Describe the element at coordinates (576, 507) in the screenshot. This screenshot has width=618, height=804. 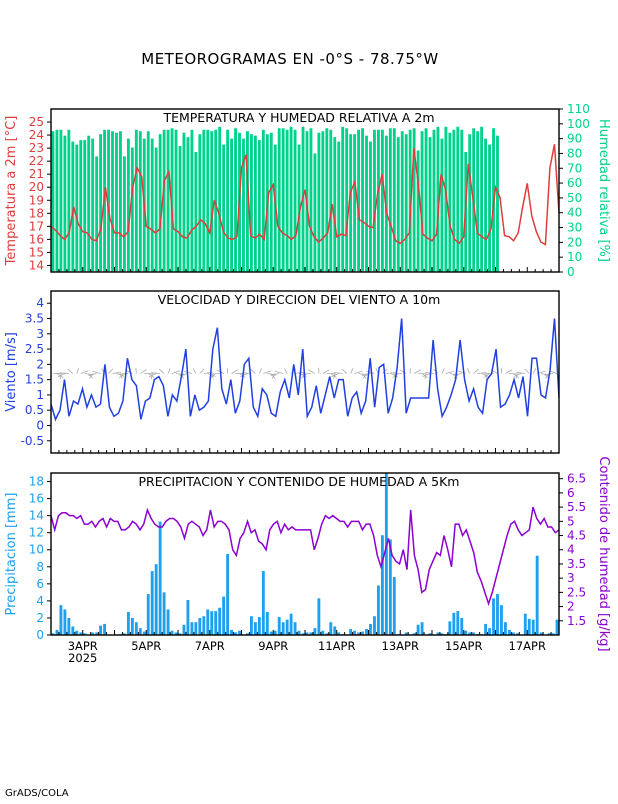
I see `y2-tick-label: 5.5` at that location.